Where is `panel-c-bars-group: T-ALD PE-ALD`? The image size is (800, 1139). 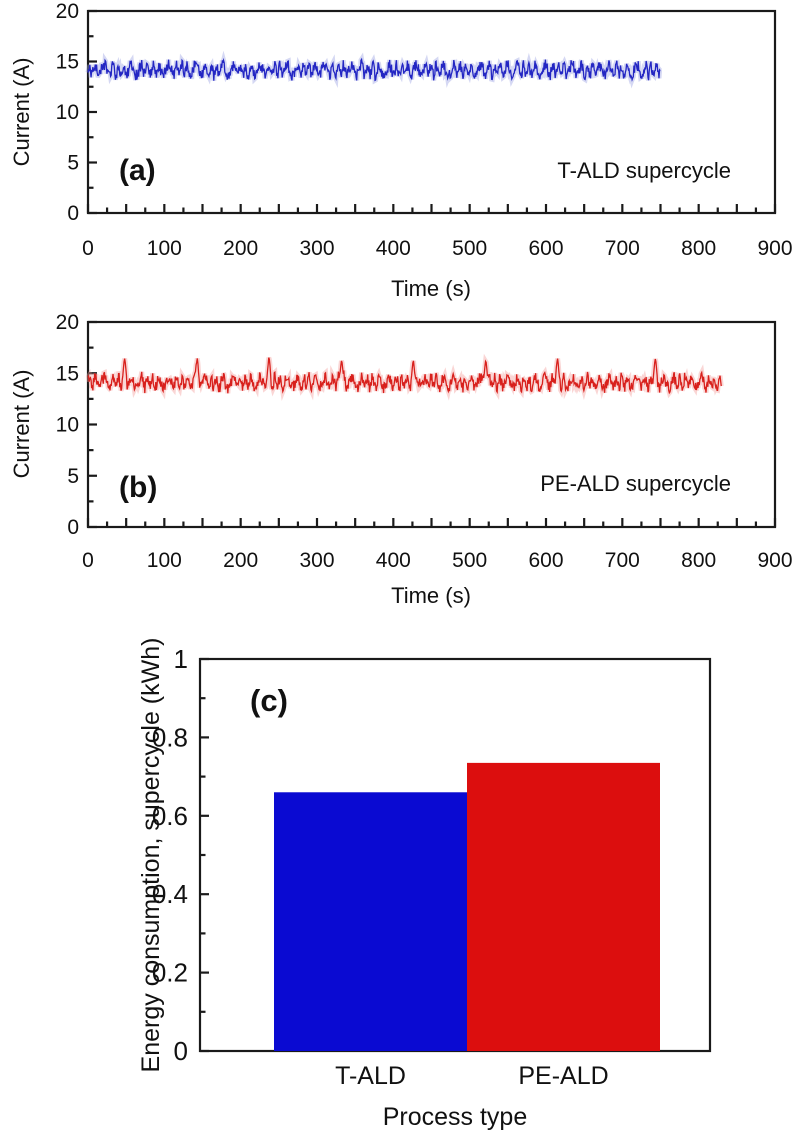 panel-c-bars-group: T-ALD PE-ALD is located at coordinates (467, 926).